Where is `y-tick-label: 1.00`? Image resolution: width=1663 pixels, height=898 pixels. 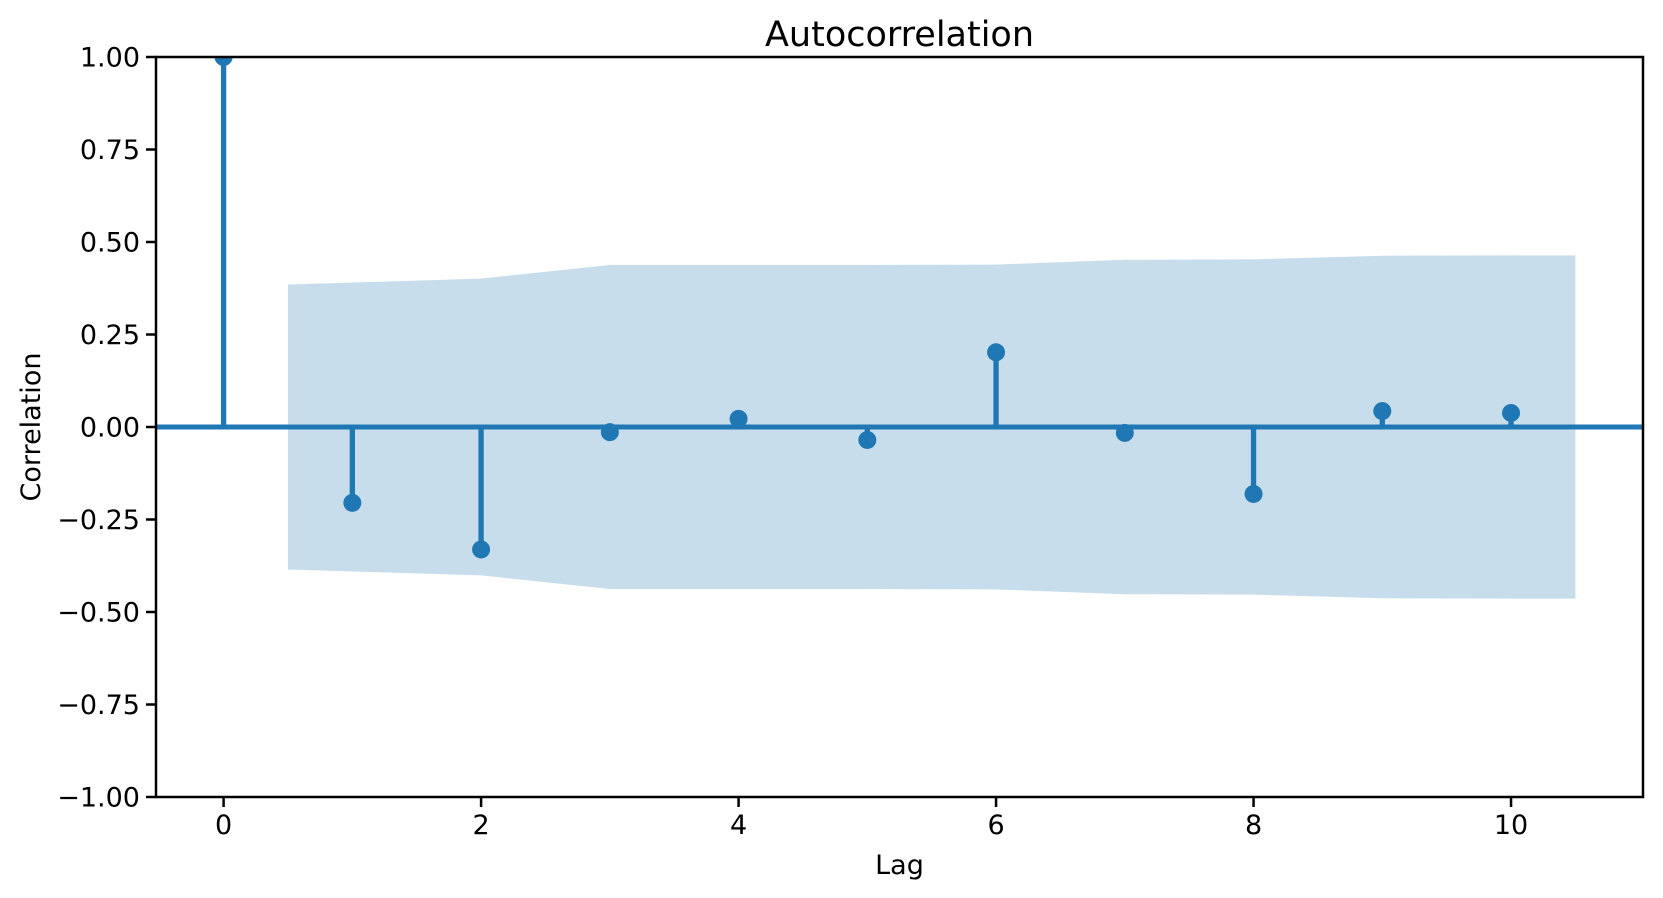 y-tick-label: 1.00 is located at coordinates (110, 58).